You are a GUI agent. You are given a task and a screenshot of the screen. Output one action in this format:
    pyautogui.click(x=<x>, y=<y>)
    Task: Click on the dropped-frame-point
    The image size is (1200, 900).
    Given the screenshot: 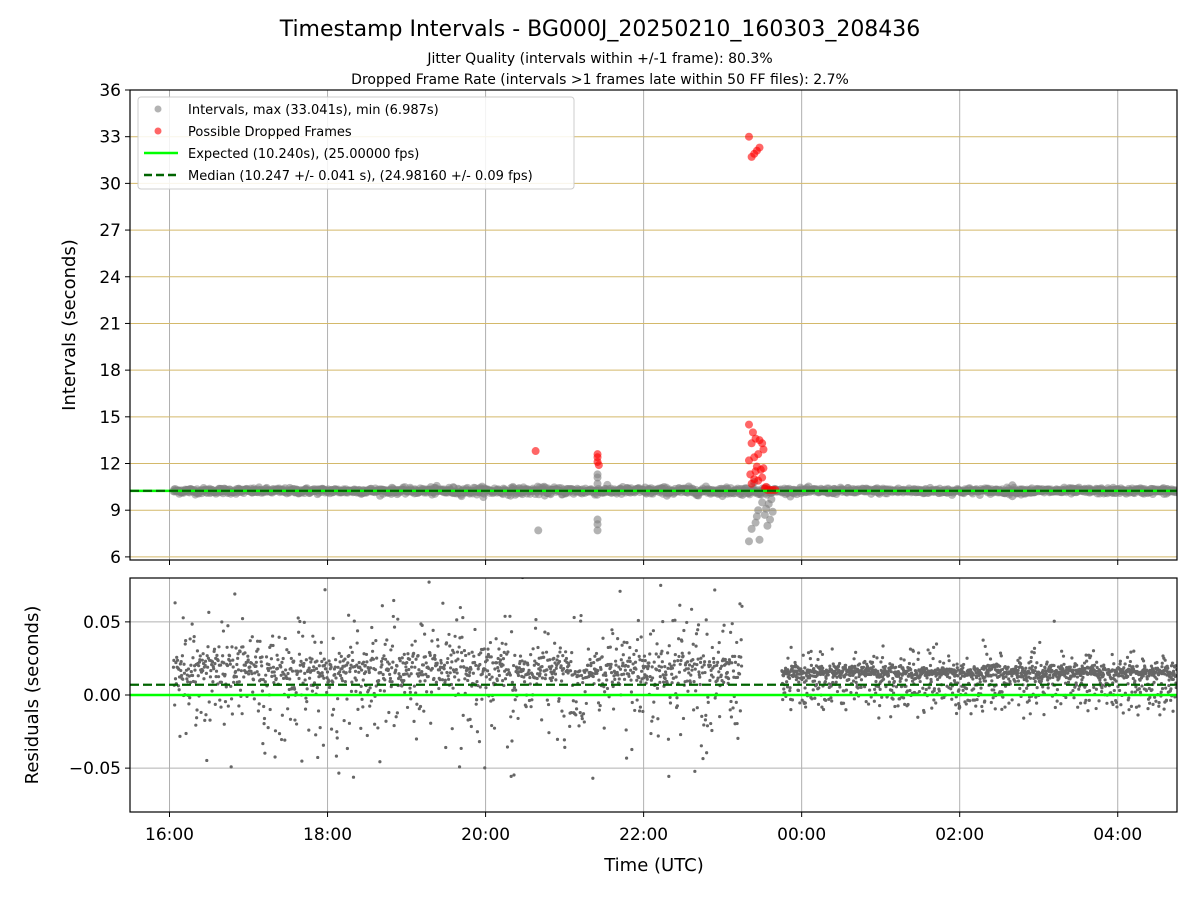 What is the action you would take?
    pyautogui.click(x=748, y=424)
    